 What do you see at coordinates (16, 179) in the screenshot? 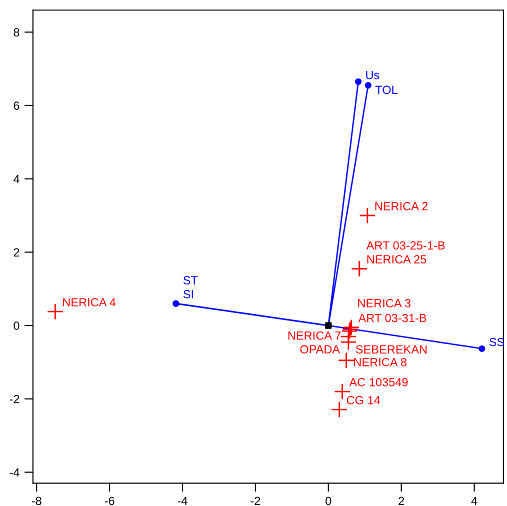
I see `y-tick-label: 4` at bounding box center [16, 179].